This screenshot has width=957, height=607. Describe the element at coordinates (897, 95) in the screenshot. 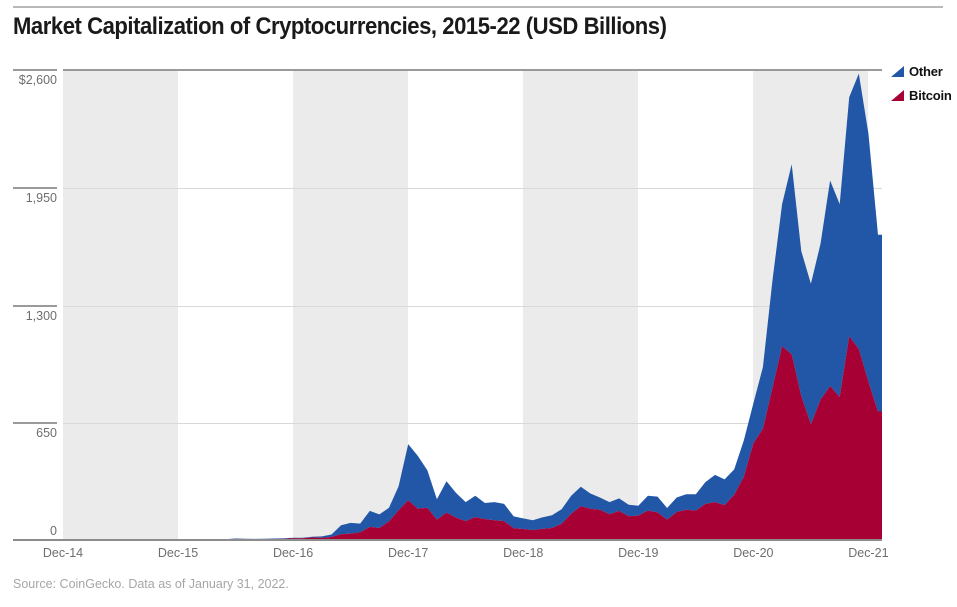

I see `bitcoin-triangle-icon` at that location.